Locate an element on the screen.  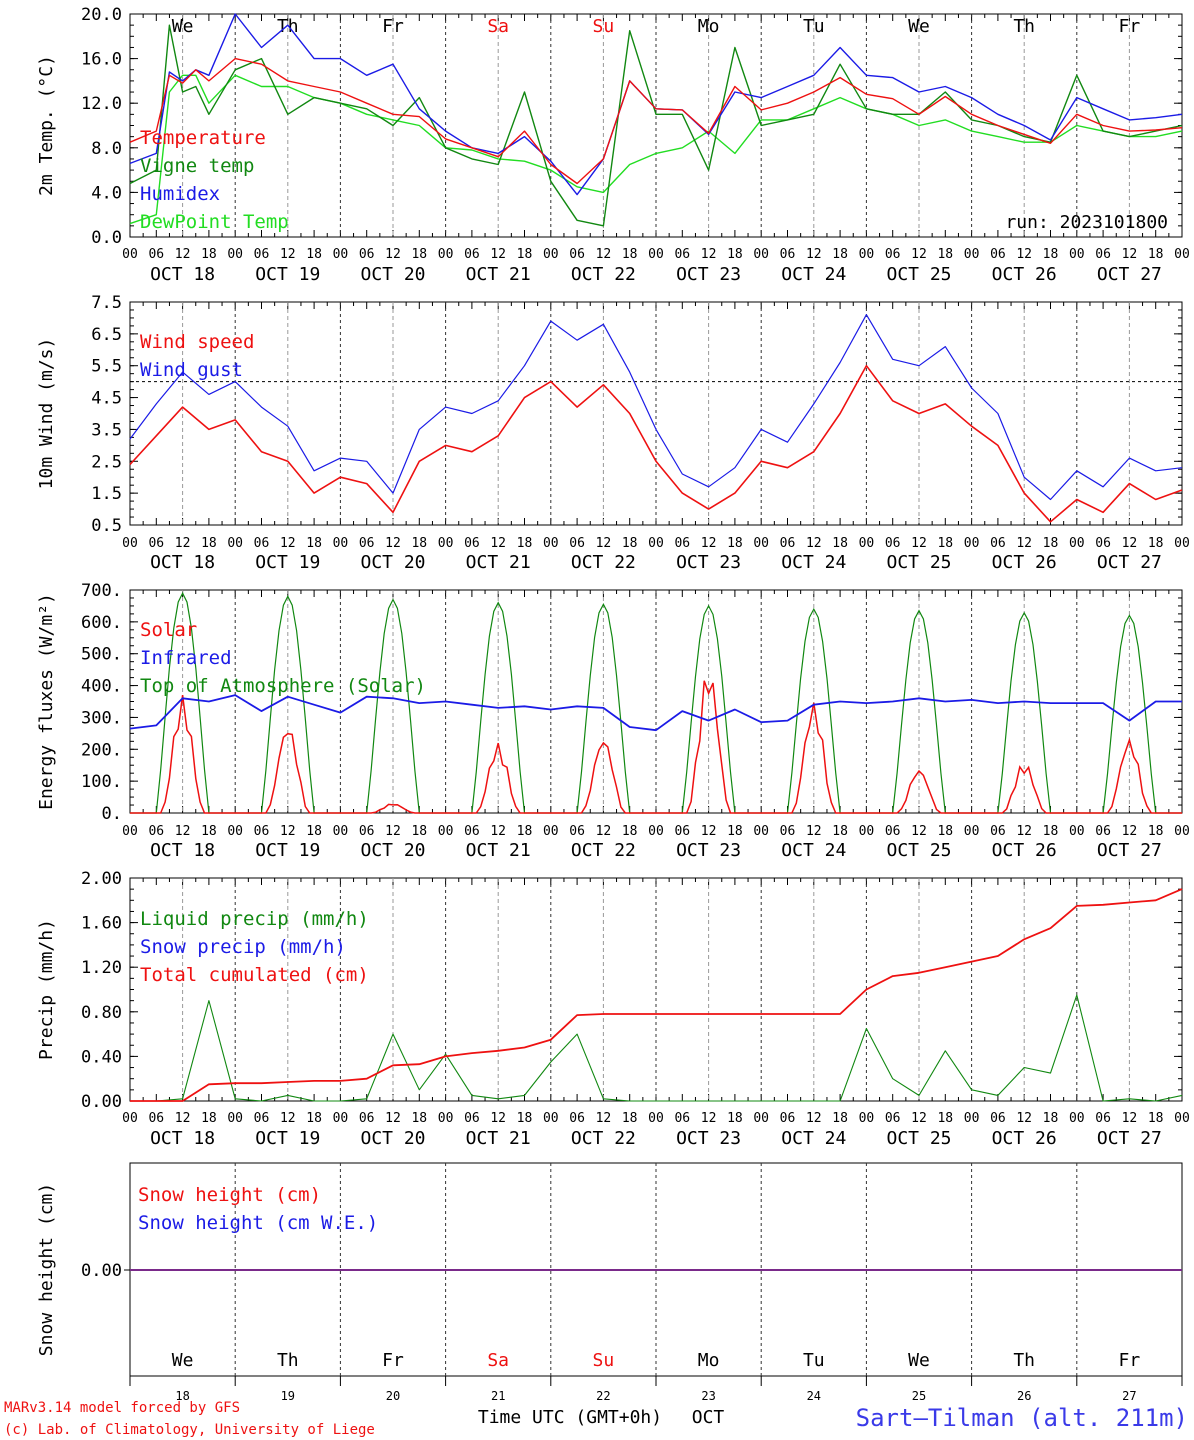
y-tick-label: 5.5 is located at coordinates (106, 367).